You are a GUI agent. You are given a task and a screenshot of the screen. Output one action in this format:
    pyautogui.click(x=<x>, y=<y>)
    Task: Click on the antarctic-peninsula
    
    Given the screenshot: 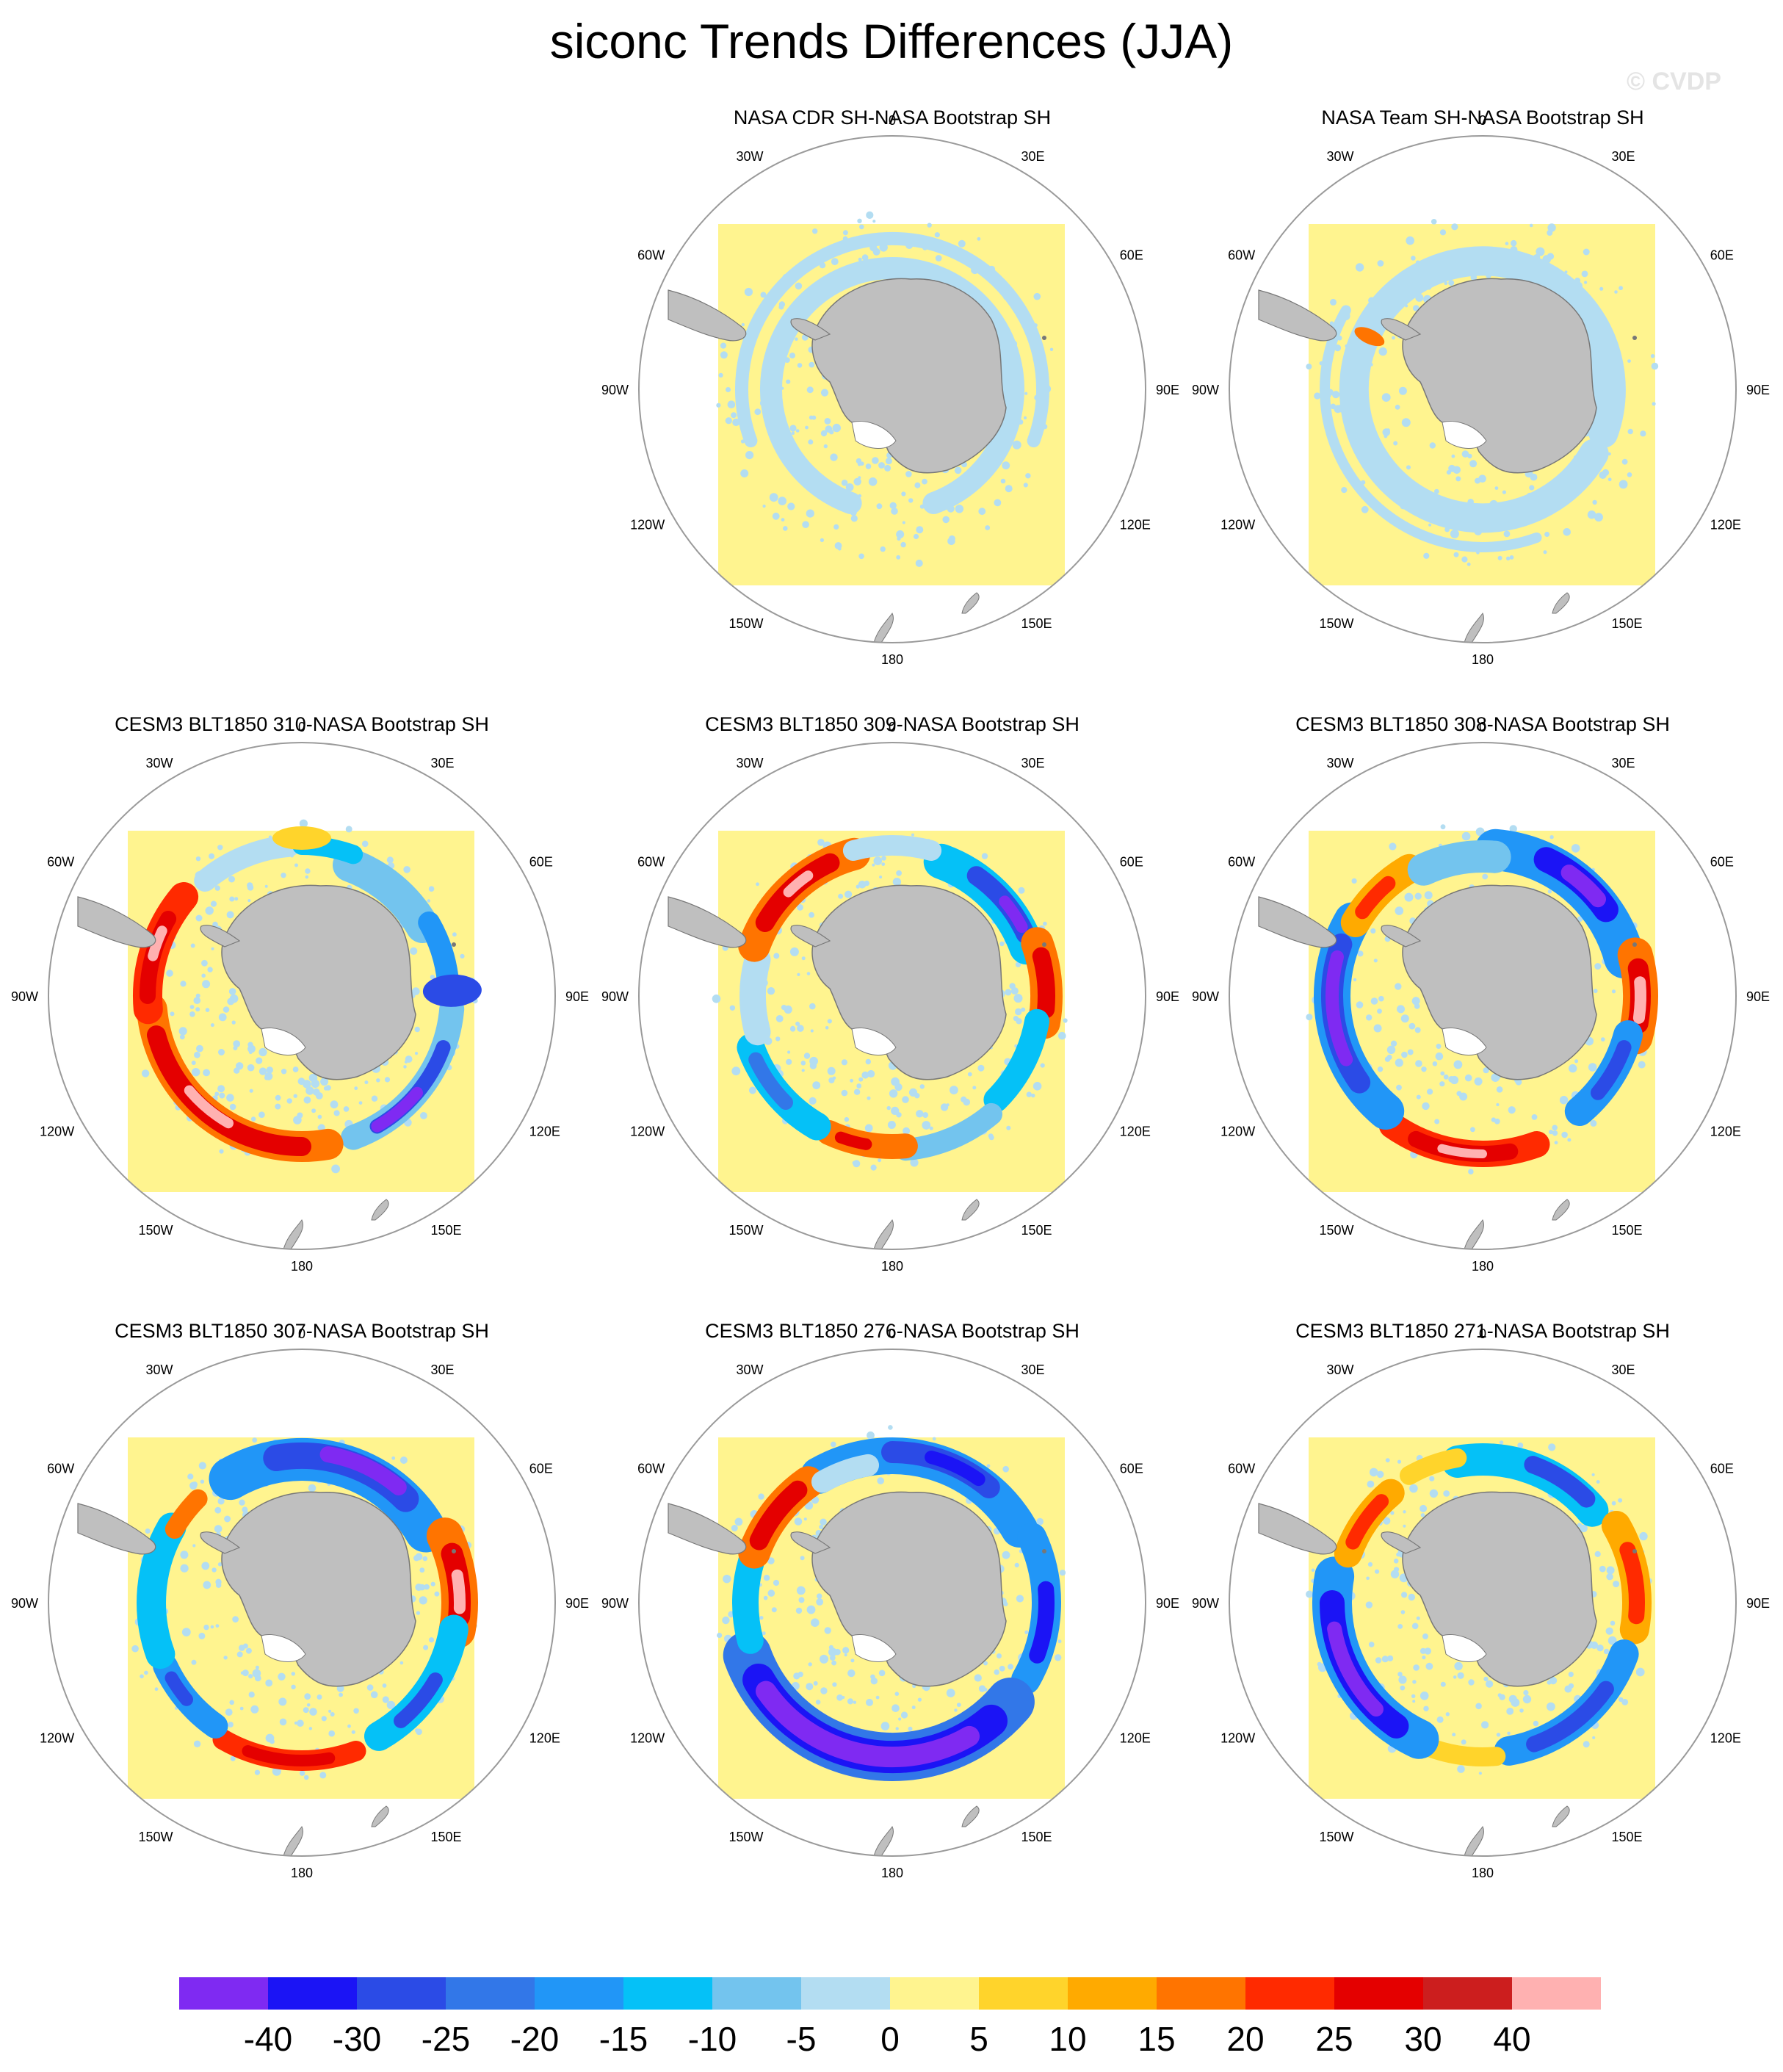 What is the action you would take?
    pyautogui.click(x=1401, y=936)
    